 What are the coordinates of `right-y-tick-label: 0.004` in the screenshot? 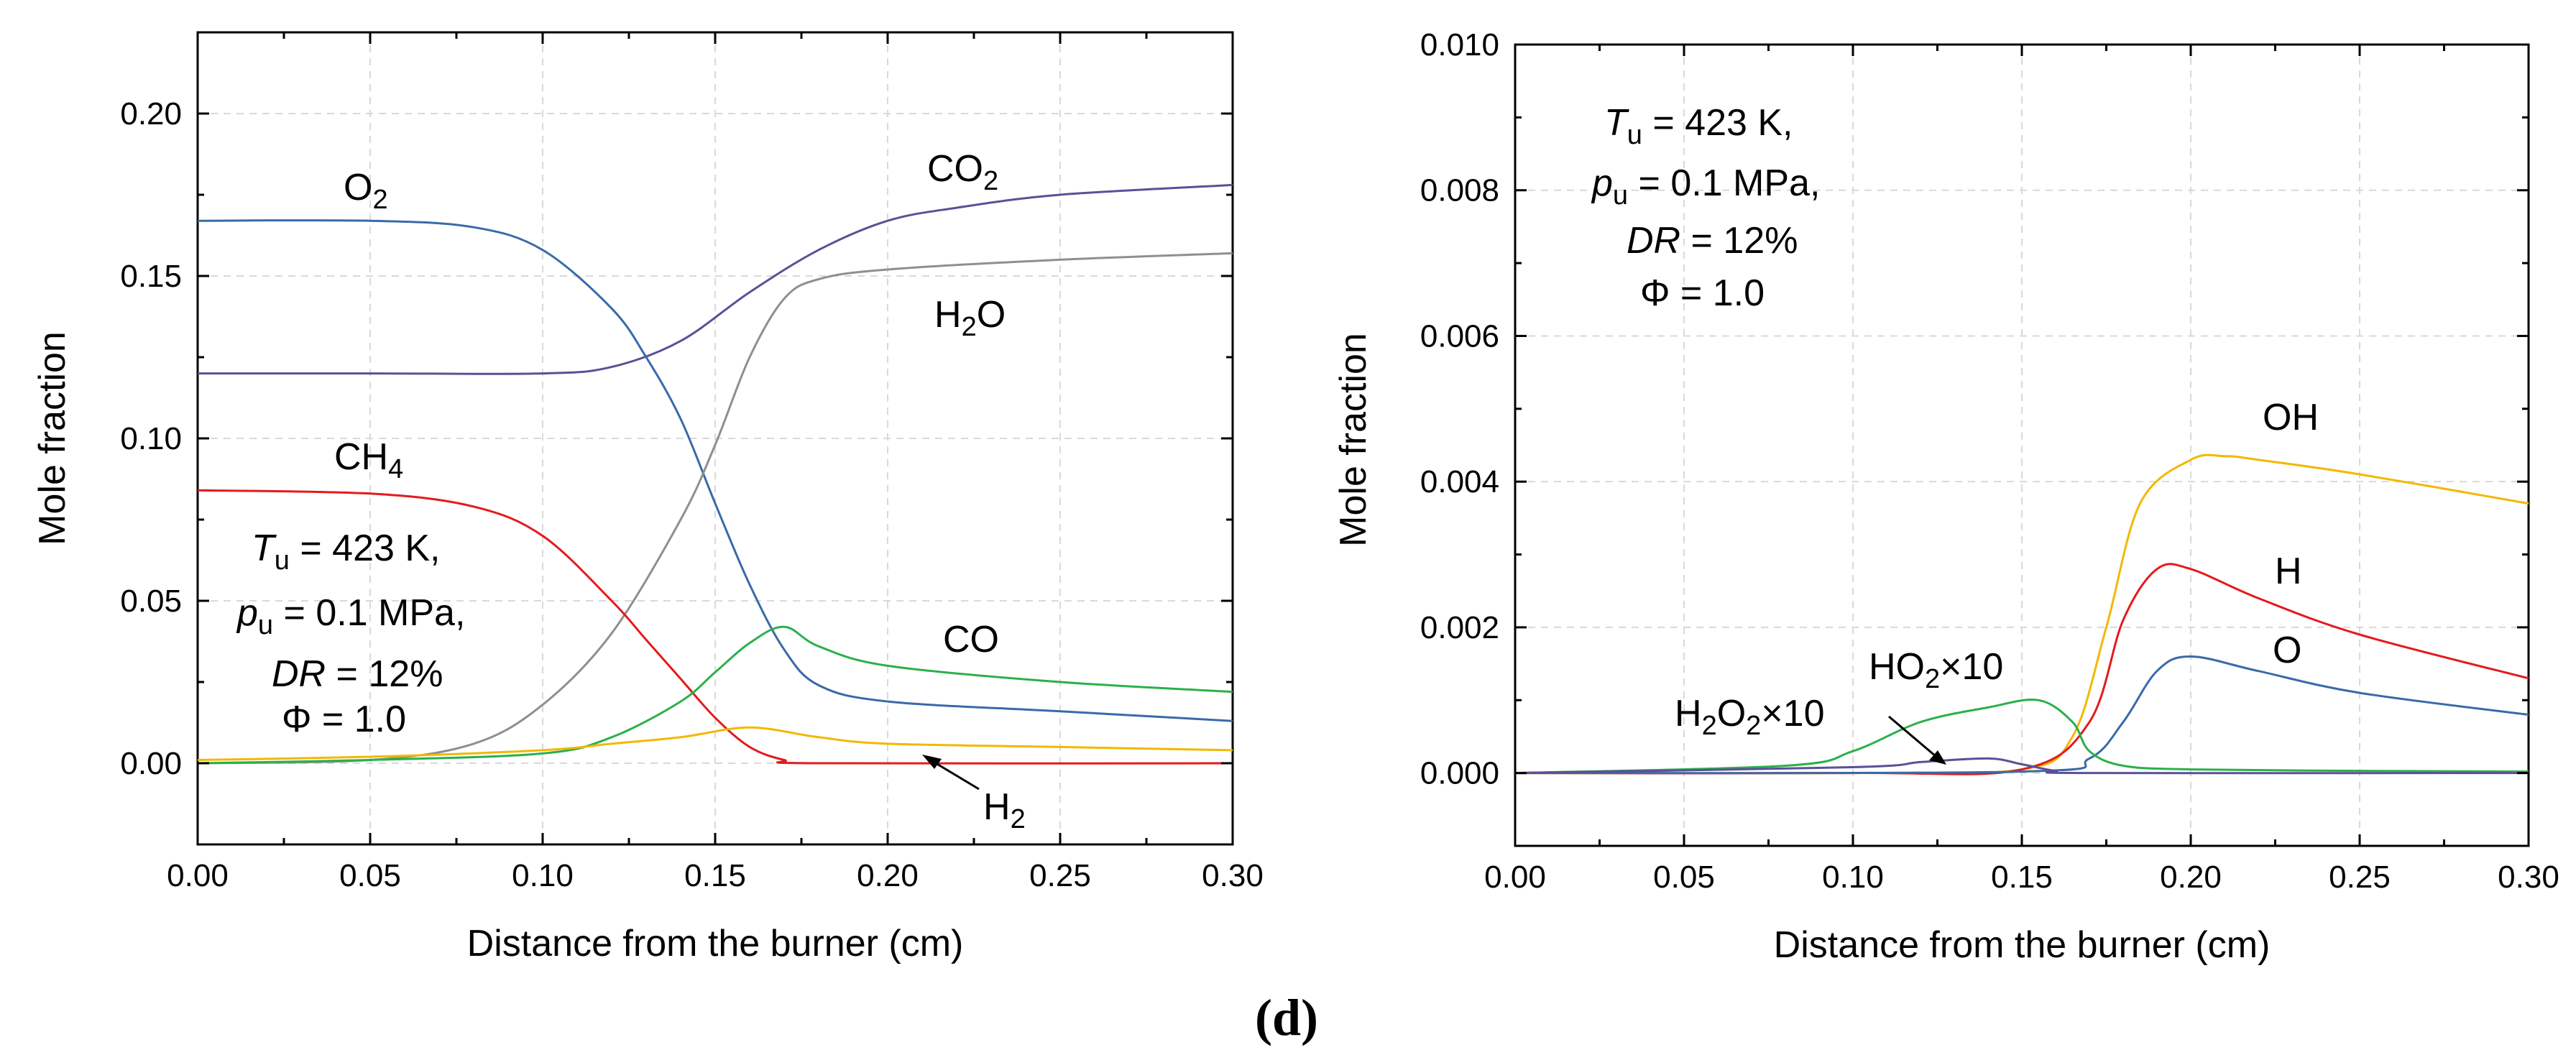 It's located at (1459, 481).